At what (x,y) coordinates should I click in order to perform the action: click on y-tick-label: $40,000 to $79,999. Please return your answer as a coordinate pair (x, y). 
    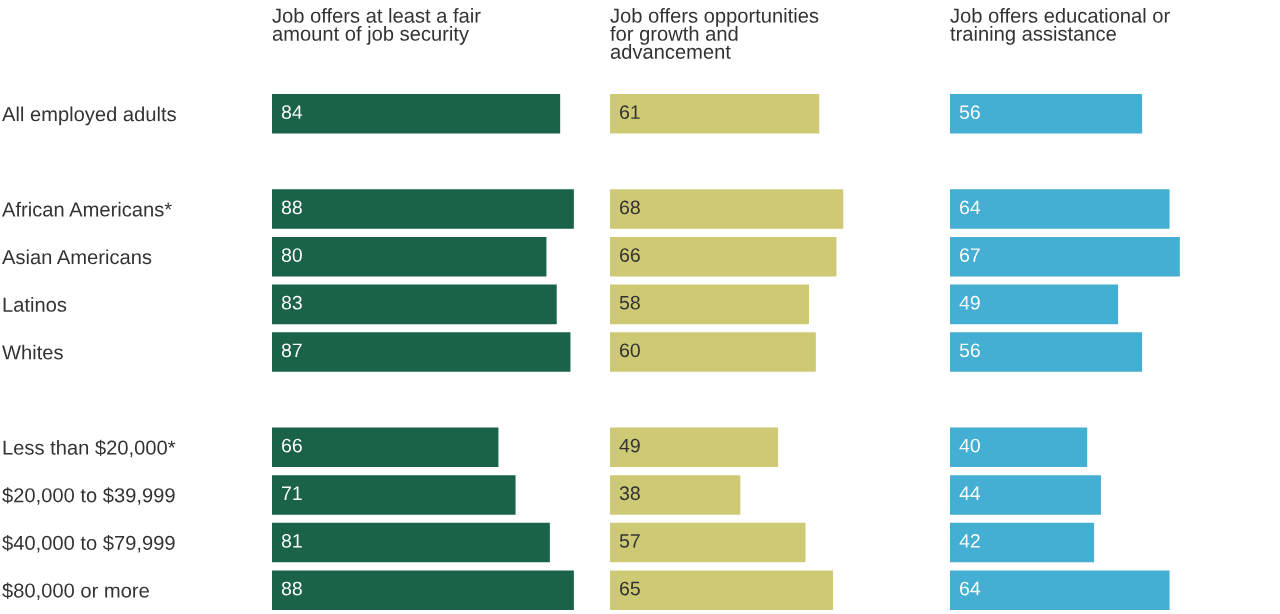
    Looking at the image, I should click on (88, 543).